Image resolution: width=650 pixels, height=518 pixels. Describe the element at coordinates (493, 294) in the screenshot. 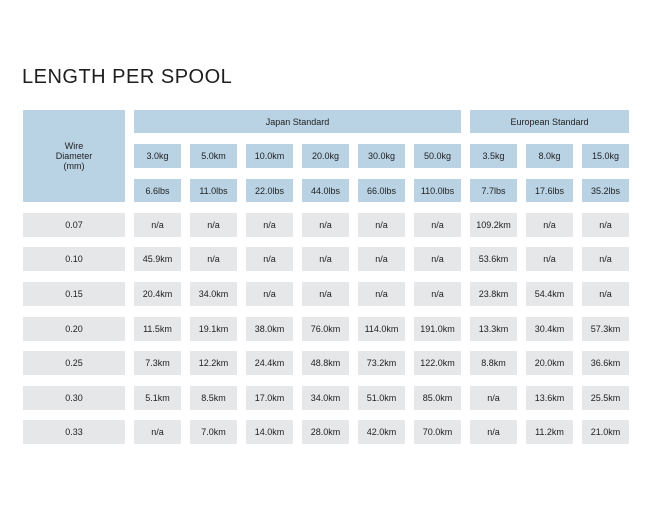

I see `length-cell: 23.8km` at that location.